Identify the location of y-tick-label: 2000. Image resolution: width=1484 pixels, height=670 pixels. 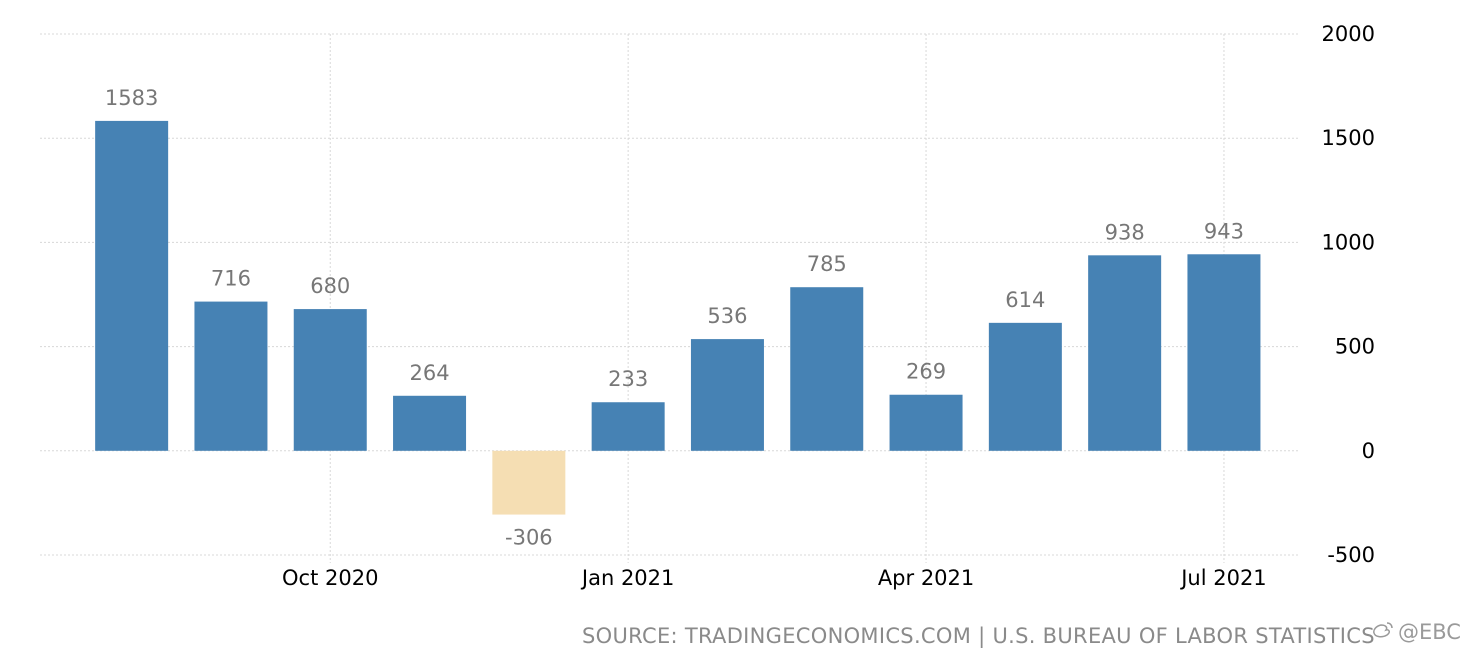
(1348, 34).